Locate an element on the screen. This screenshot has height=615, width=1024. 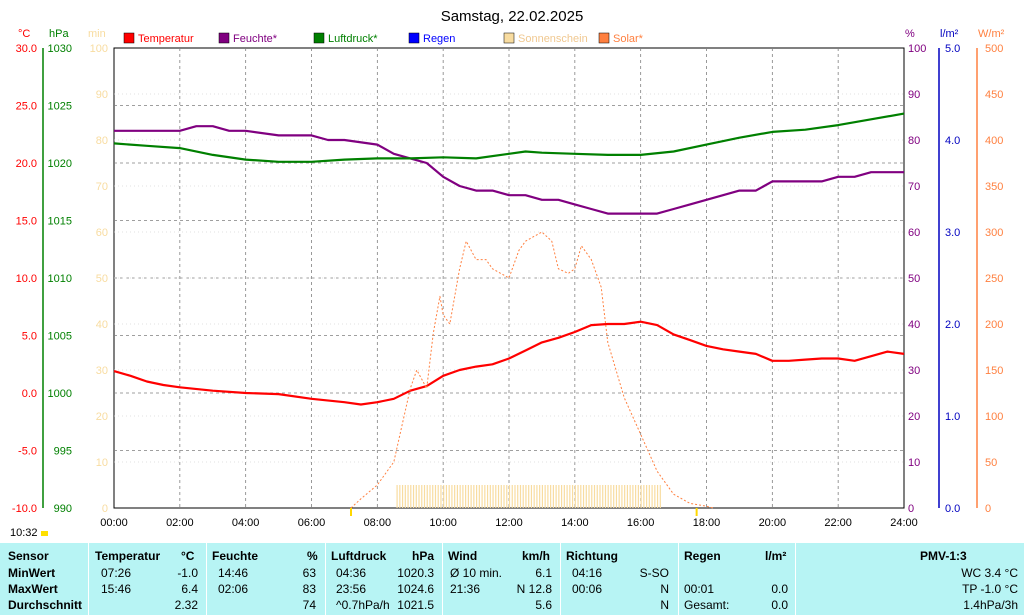
table-cell-hum-val: 63 is located at coordinates (309, 573).